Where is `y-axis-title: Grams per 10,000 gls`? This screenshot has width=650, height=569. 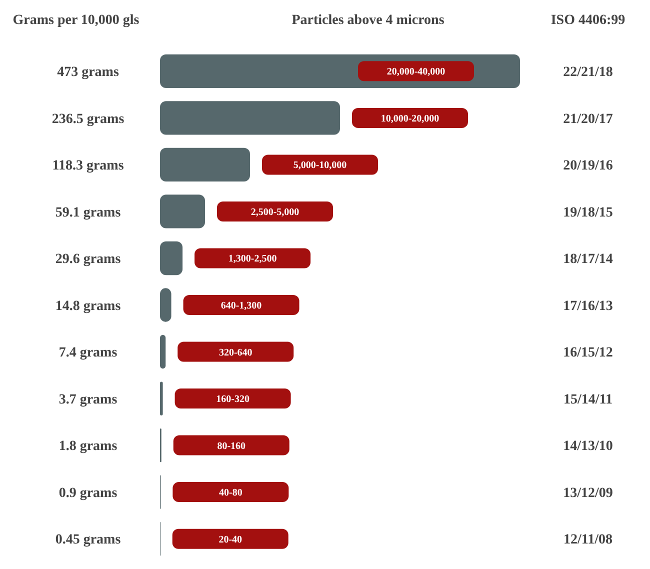 y-axis-title: Grams per 10,000 gls is located at coordinates (76, 20).